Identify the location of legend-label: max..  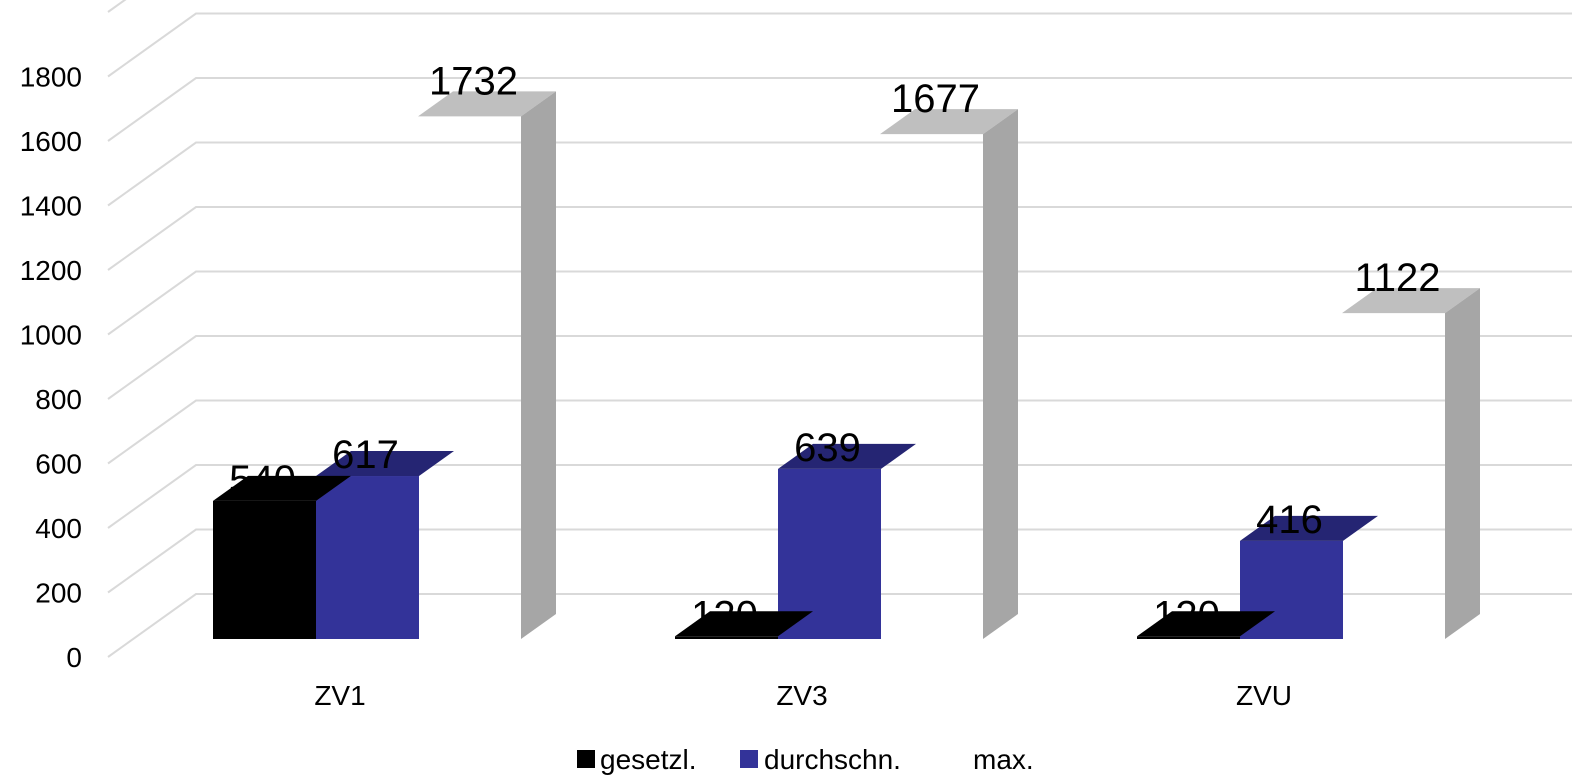
(1003, 759).